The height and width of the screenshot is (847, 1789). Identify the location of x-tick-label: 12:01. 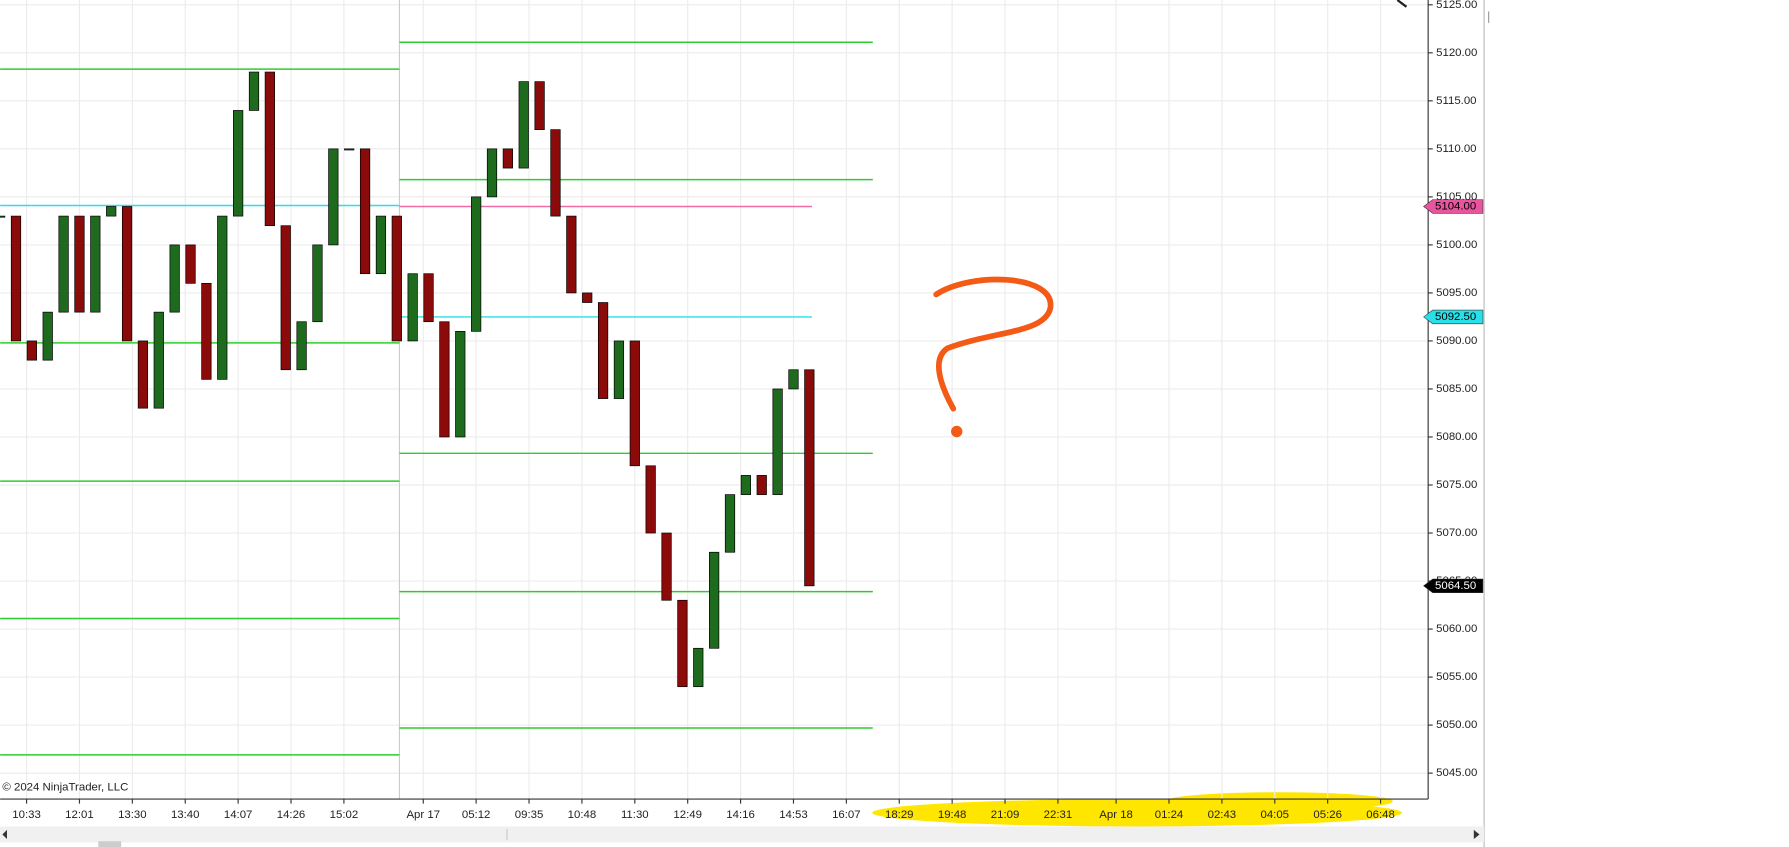
(79, 815).